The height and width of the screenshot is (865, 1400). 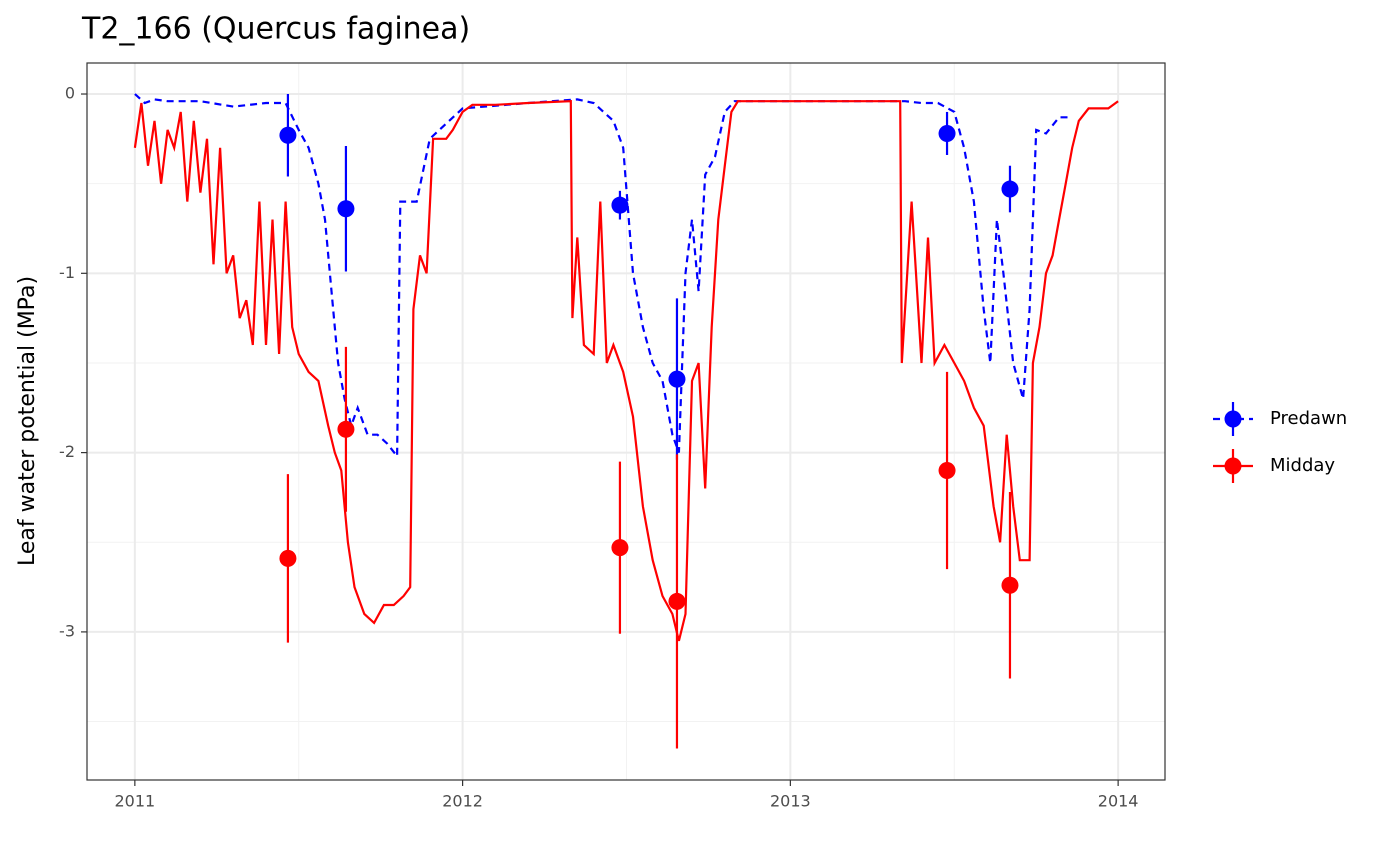 I want to click on legend-label: Midday, so click(x=1302, y=465).